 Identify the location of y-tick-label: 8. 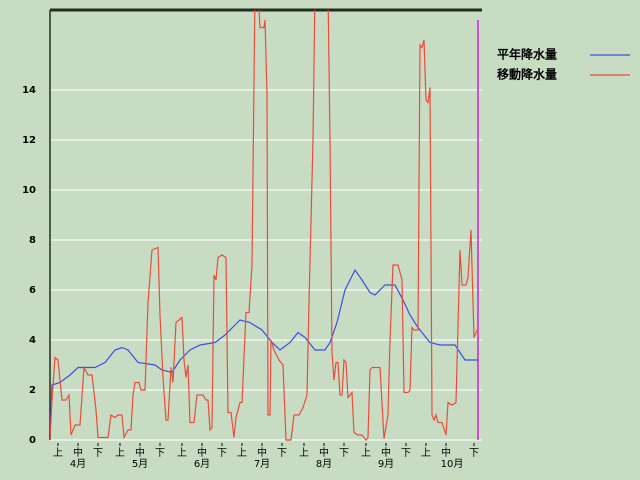
(32, 240).